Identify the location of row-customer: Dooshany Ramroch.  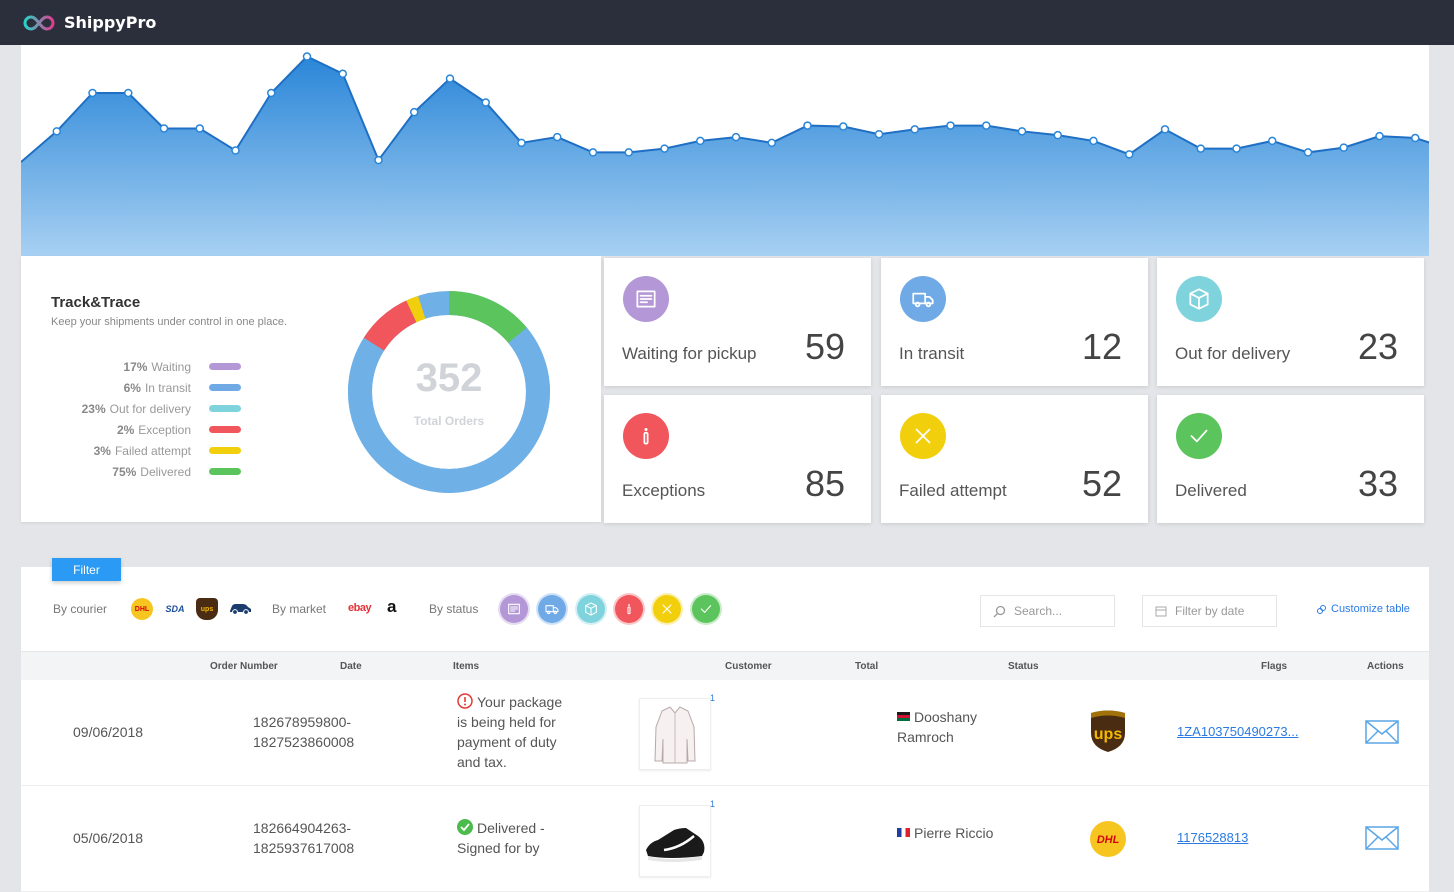
(937, 727).